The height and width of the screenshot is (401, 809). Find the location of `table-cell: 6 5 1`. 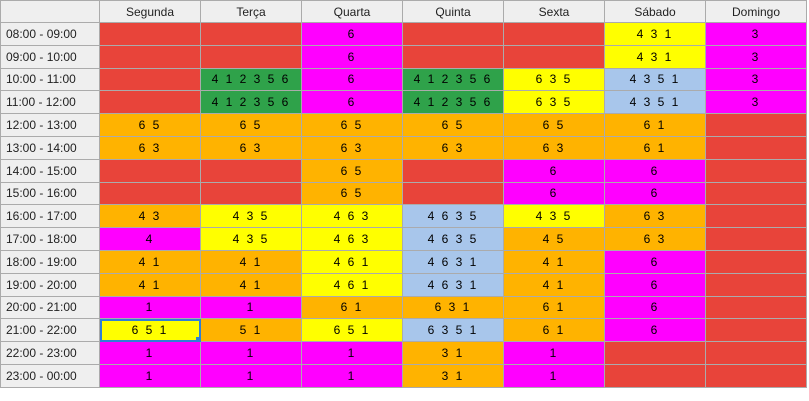

table-cell: 6 5 1 is located at coordinates (352, 330).